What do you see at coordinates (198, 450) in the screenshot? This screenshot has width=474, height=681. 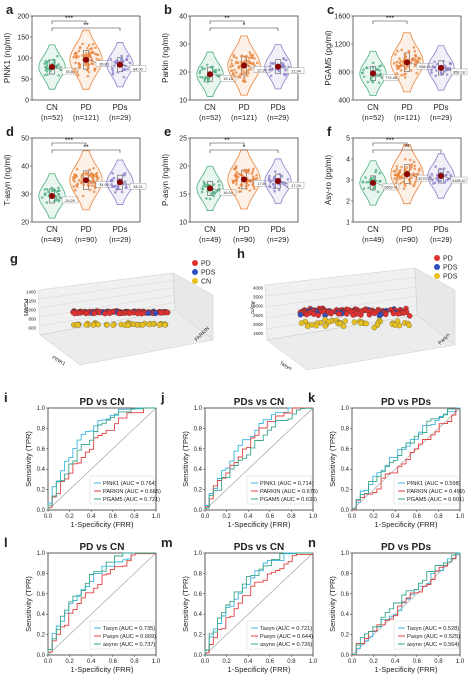 I see `y-tick-label: 0.6` at bounding box center [198, 450].